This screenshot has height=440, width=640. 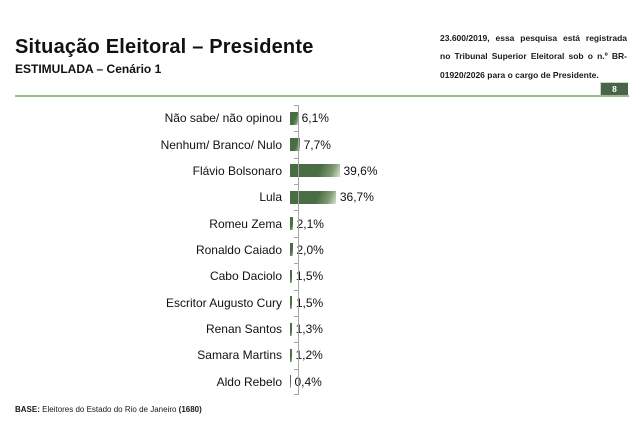 What do you see at coordinates (322, 96) in the screenshot?
I see `header-separator` at bounding box center [322, 96].